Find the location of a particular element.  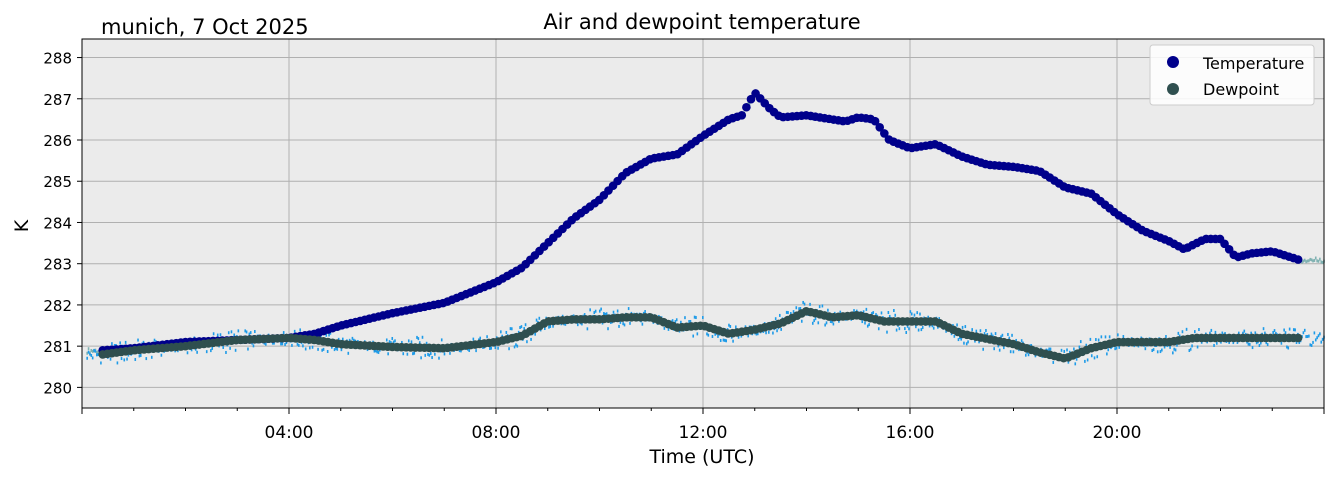

x-tick-label: 20:00 is located at coordinates (1117, 433).